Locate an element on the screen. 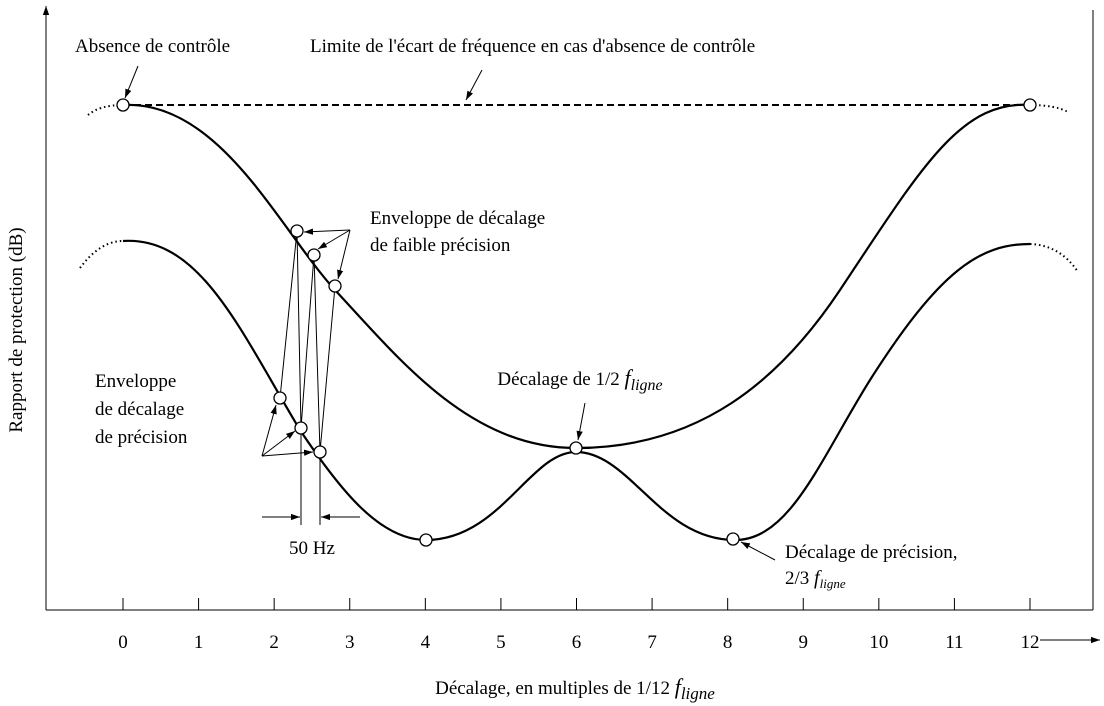  x-tick-label: 1 is located at coordinates (199, 642).